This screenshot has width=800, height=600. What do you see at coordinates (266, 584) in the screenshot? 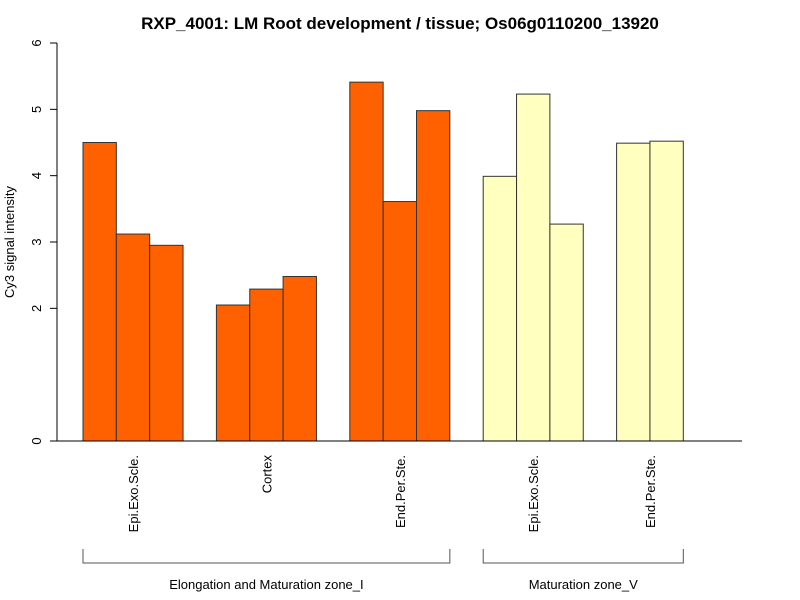
I see `group-label: Elongation and Maturation zone_I` at bounding box center [266, 584].